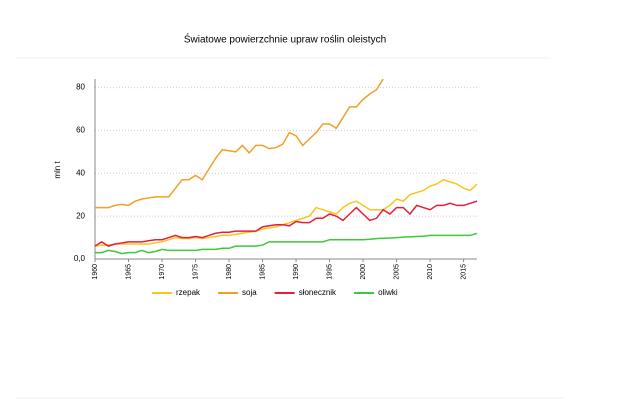 The height and width of the screenshot is (412, 635). What do you see at coordinates (80, 130) in the screenshot?
I see `y-tick-label: 60` at bounding box center [80, 130].